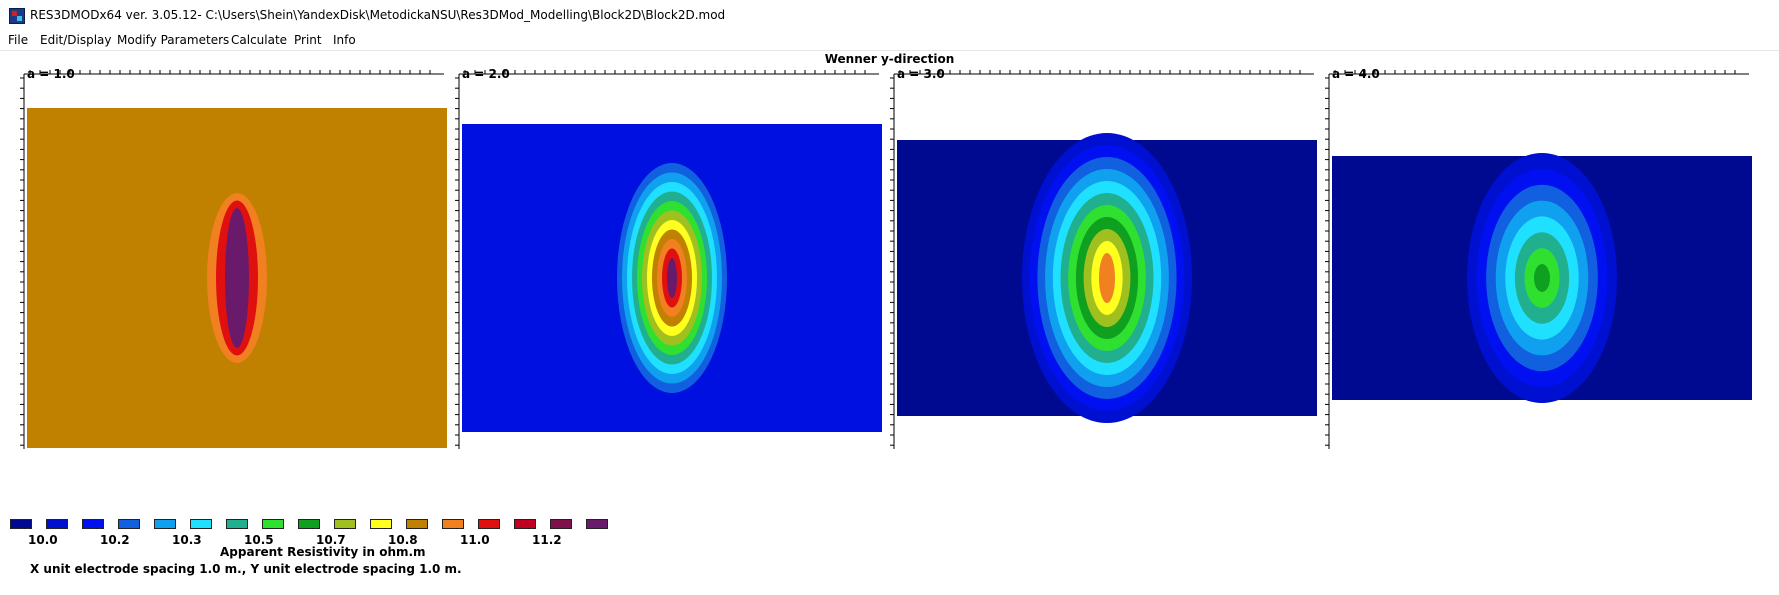  What do you see at coordinates (323, 552) in the screenshot?
I see `legend-caption: Apparent Resistivity in ohm.m` at bounding box center [323, 552].